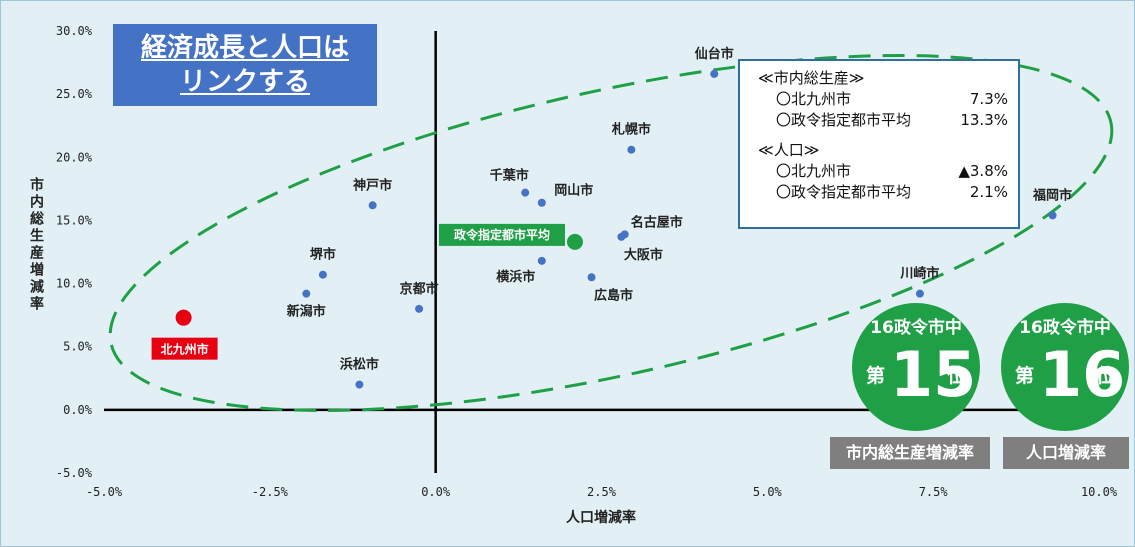 The image size is (1135, 547). What do you see at coordinates (919, 274) in the screenshot?
I see `data-point-label: 川崎市` at bounding box center [919, 274].